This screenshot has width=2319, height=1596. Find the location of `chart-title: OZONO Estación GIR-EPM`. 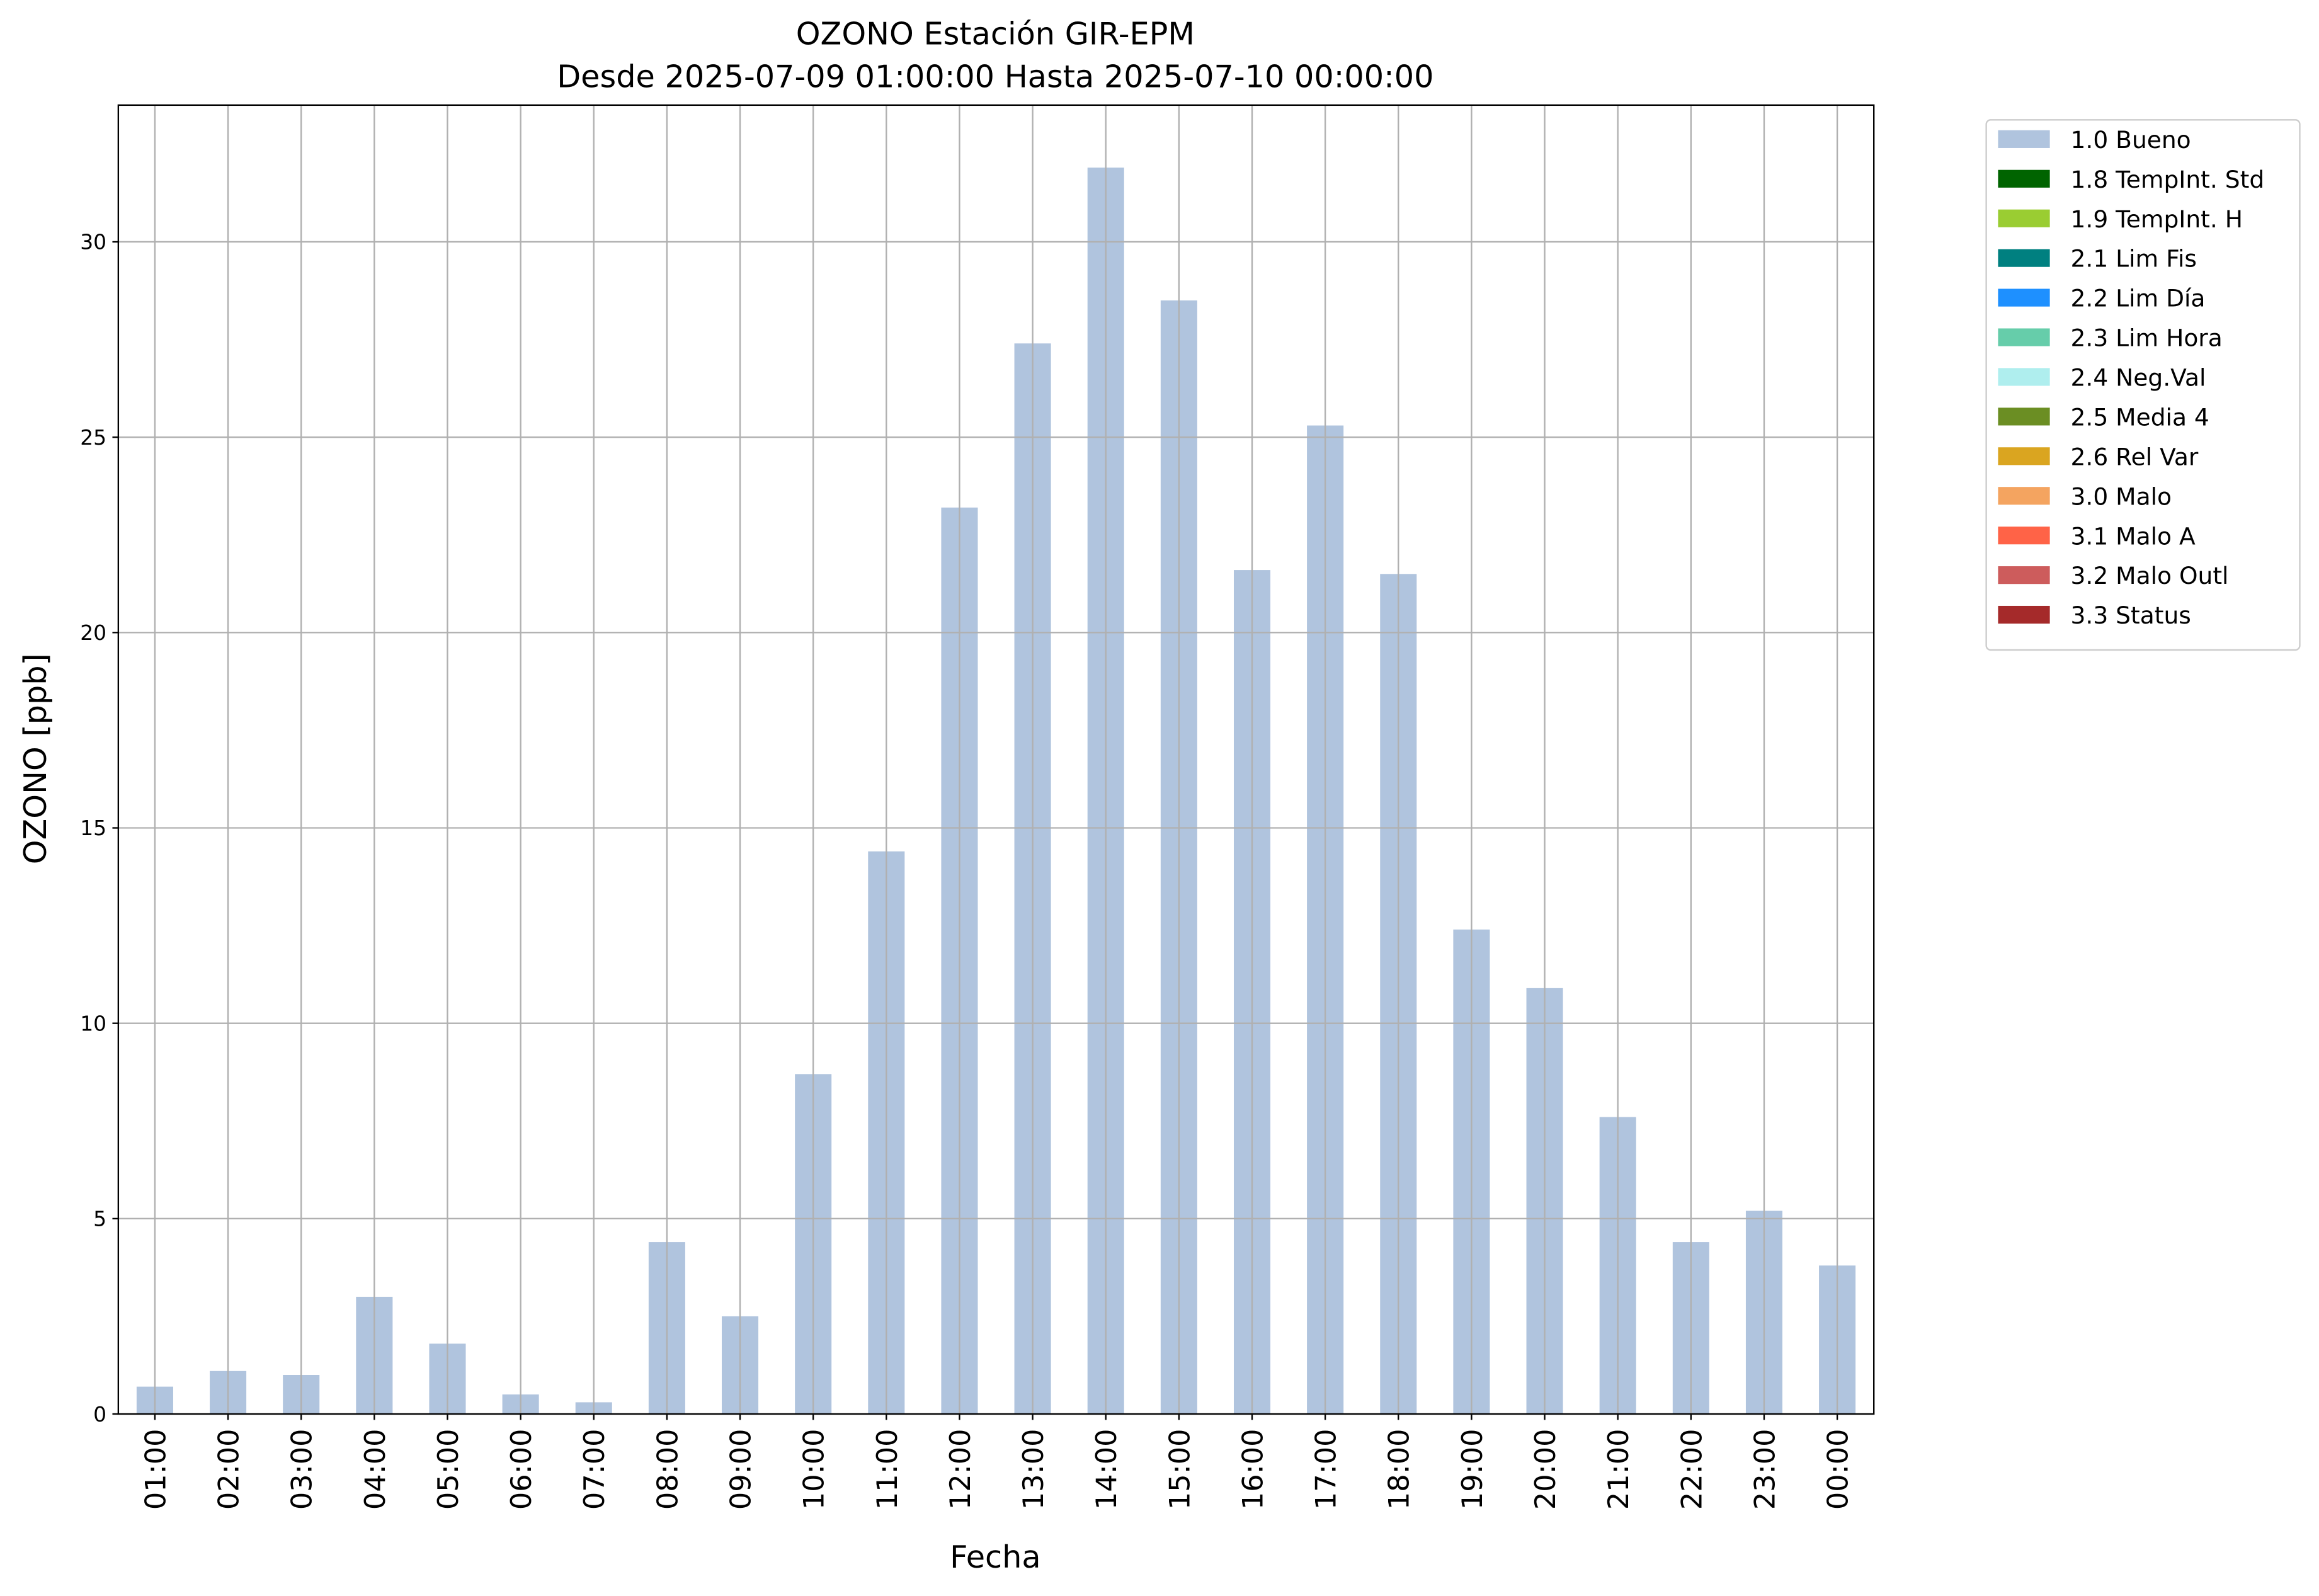

chart-title: OZONO Estación GIR-EPM is located at coordinates (995, 34).